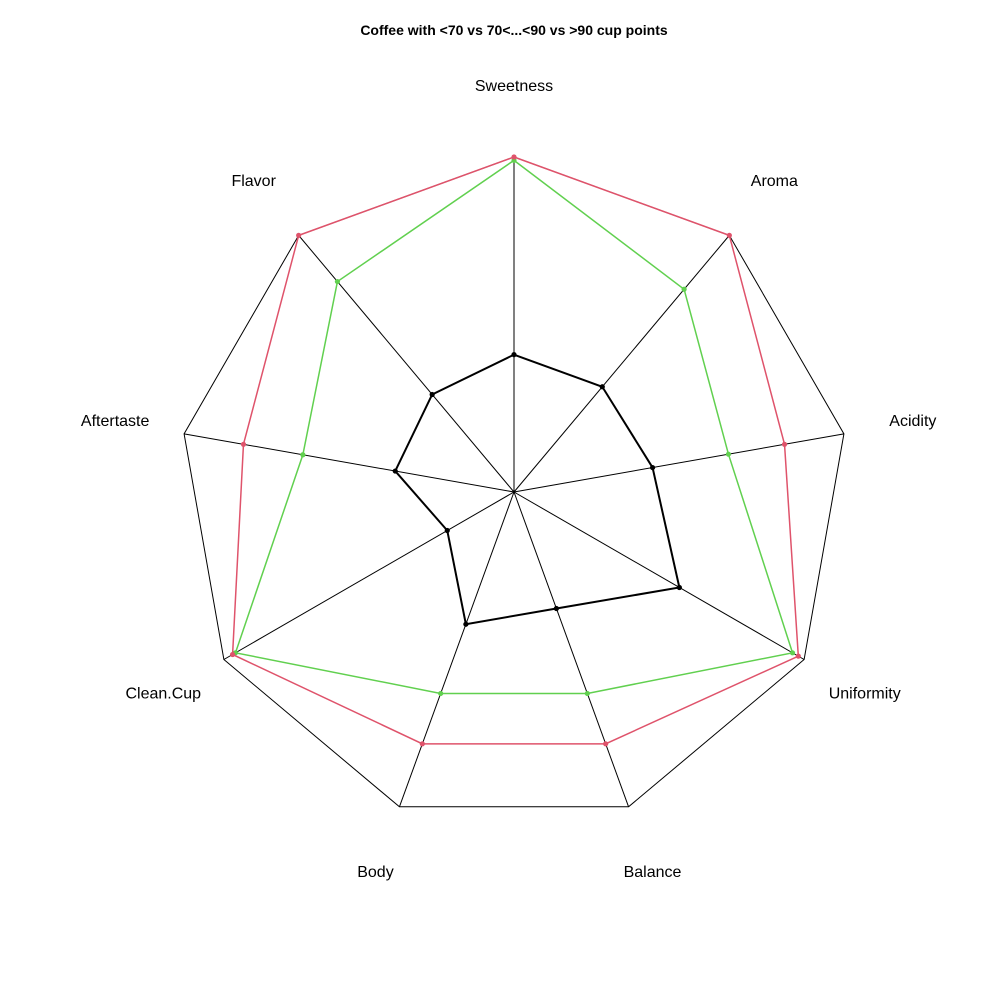 The width and height of the screenshot is (1000, 1000). Describe the element at coordinates (115, 421) in the screenshot. I see `axis-label: Aftertaste` at that location.